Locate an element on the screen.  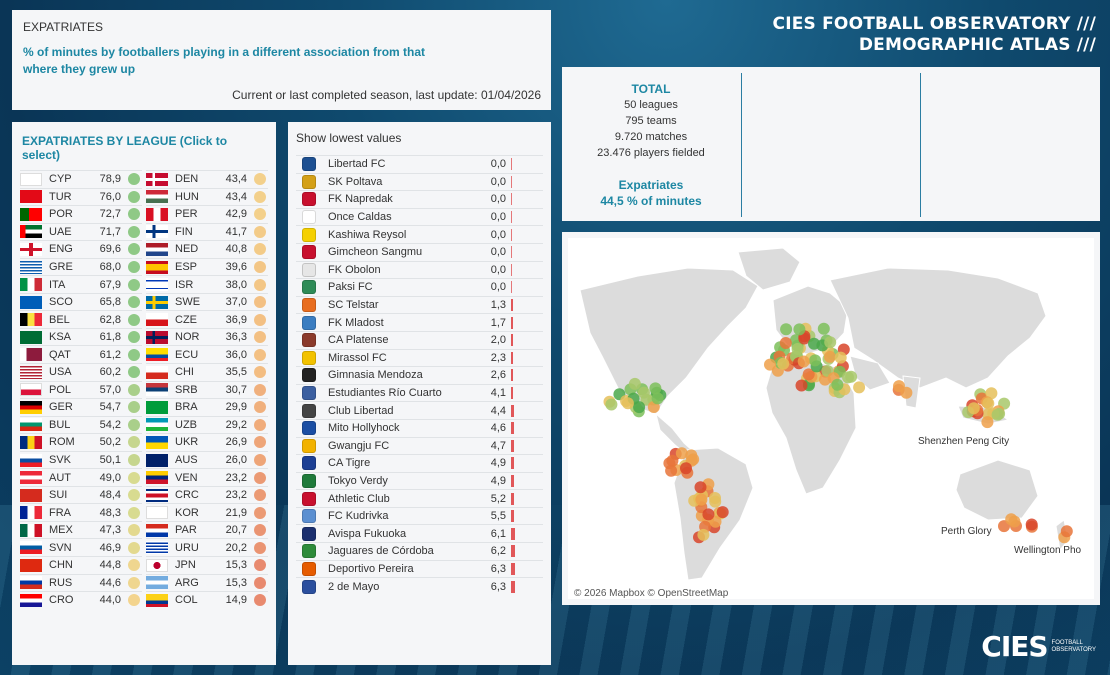
club-row: Jaguares de Córdoba 6,2 is located at coordinates (419, 551).